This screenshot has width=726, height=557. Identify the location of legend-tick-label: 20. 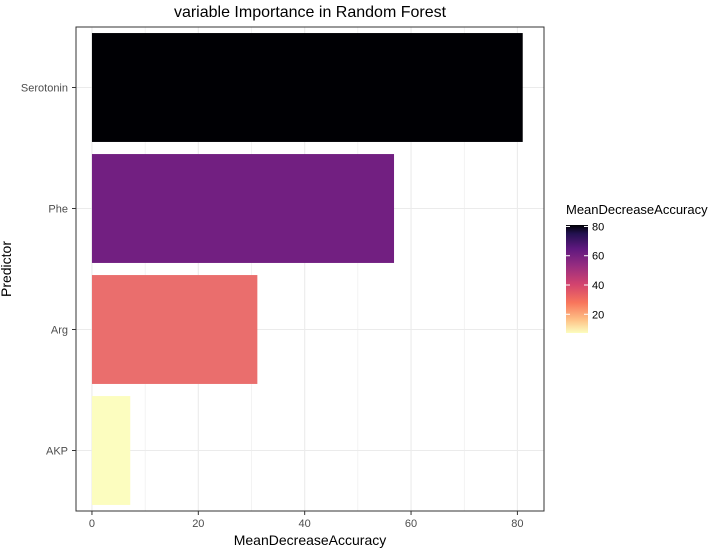
(598, 315).